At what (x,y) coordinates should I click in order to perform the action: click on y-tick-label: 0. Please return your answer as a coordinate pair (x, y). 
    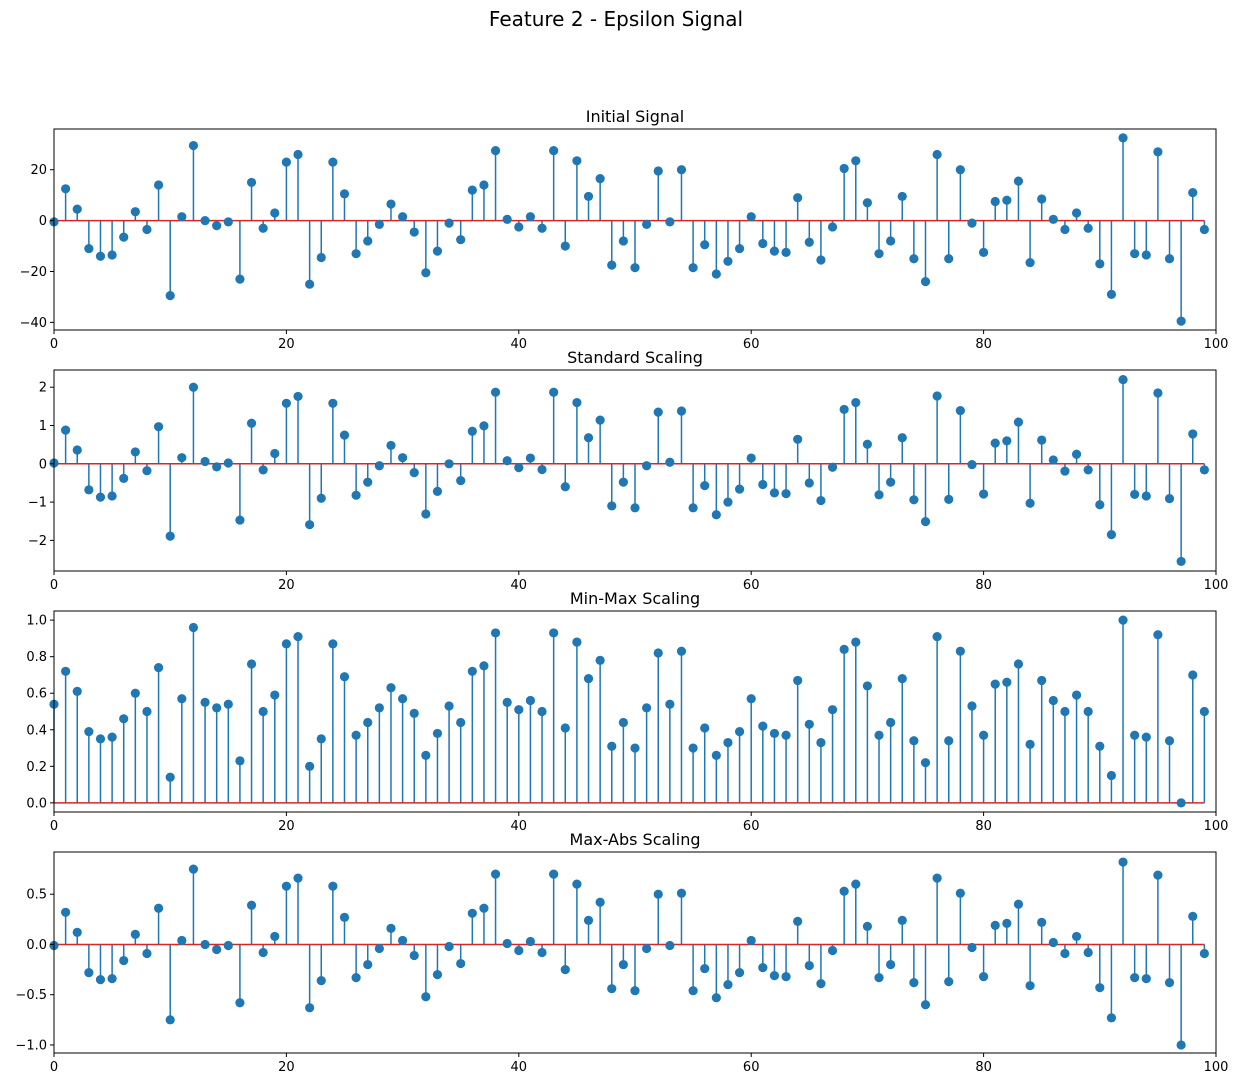
    Looking at the image, I should click on (43, 464).